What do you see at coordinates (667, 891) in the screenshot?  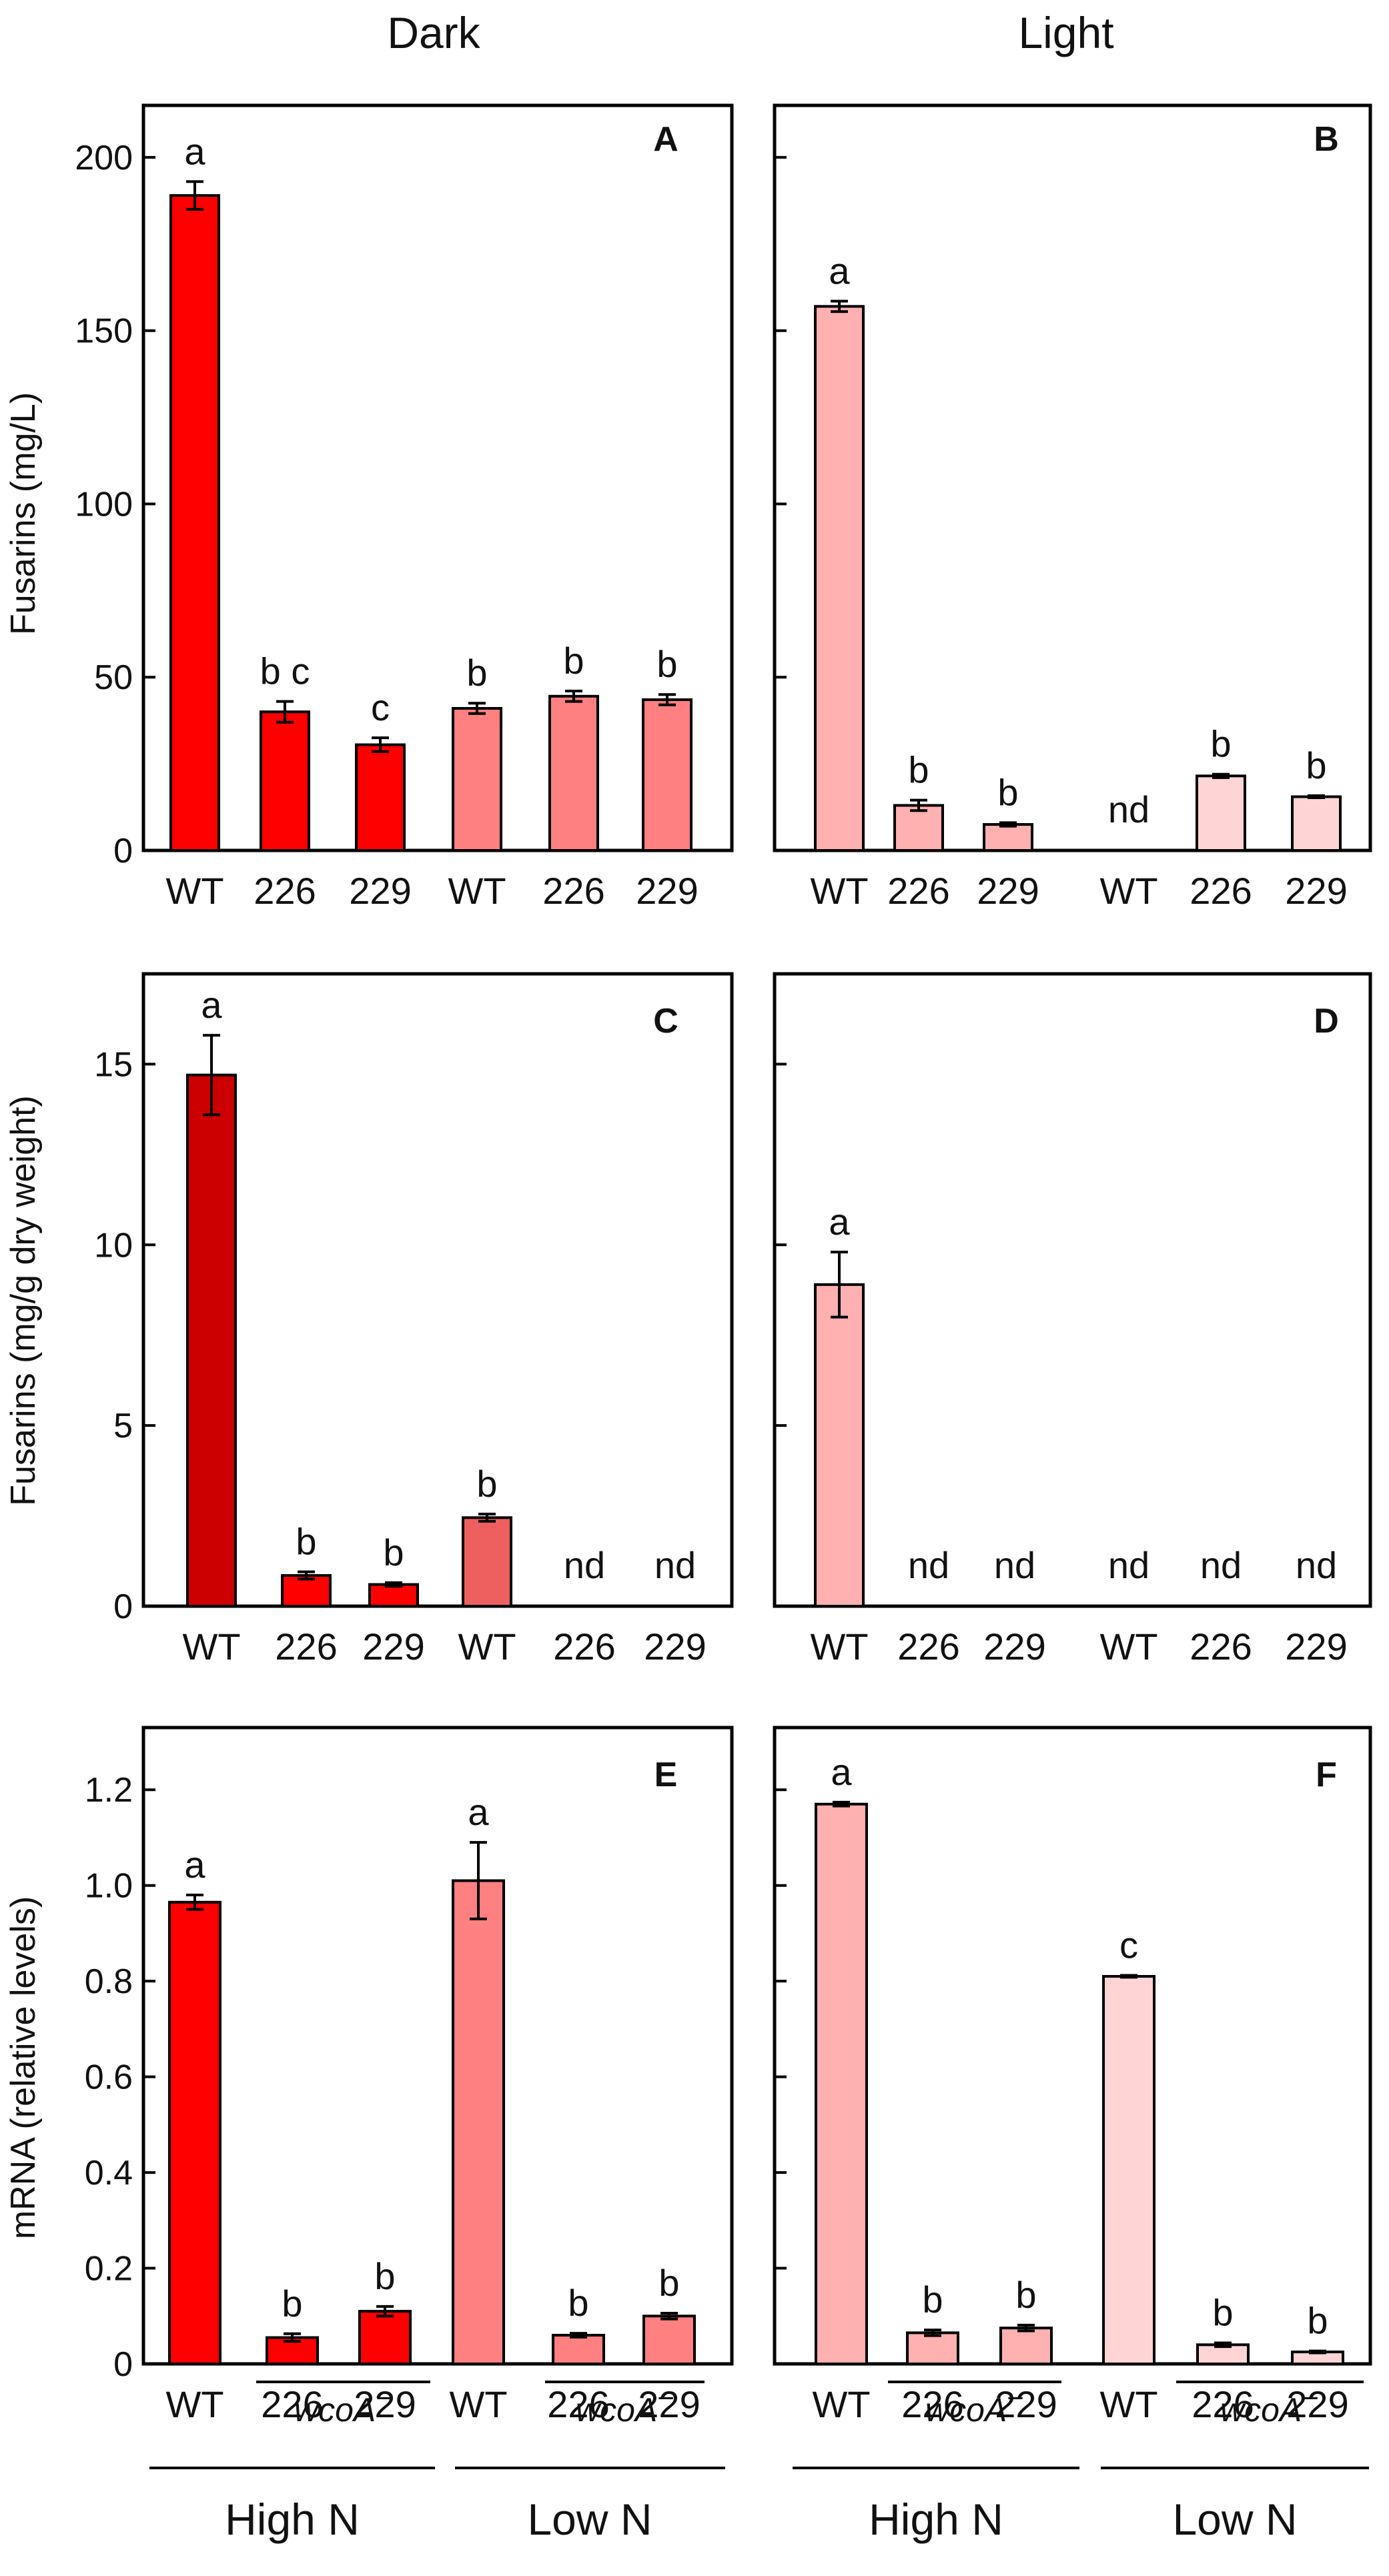 I see `category-label-a-6: 229` at bounding box center [667, 891].